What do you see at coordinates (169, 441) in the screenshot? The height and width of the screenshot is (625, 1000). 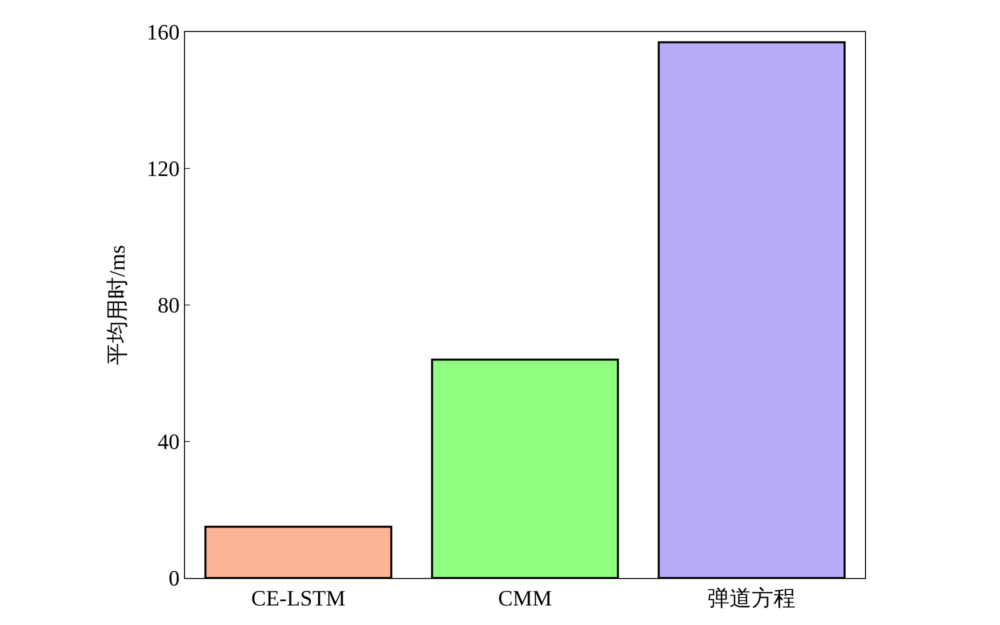 I see `y-tick-label: 40` at bounding box center [169, 441].